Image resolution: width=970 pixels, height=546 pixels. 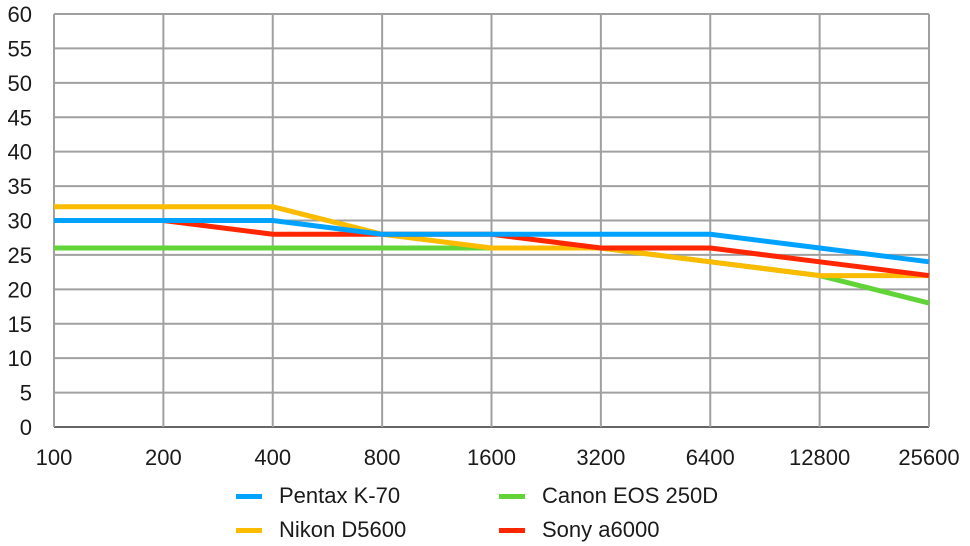 I want to click on y-tick-label: 25, so click(x=20, y=255).